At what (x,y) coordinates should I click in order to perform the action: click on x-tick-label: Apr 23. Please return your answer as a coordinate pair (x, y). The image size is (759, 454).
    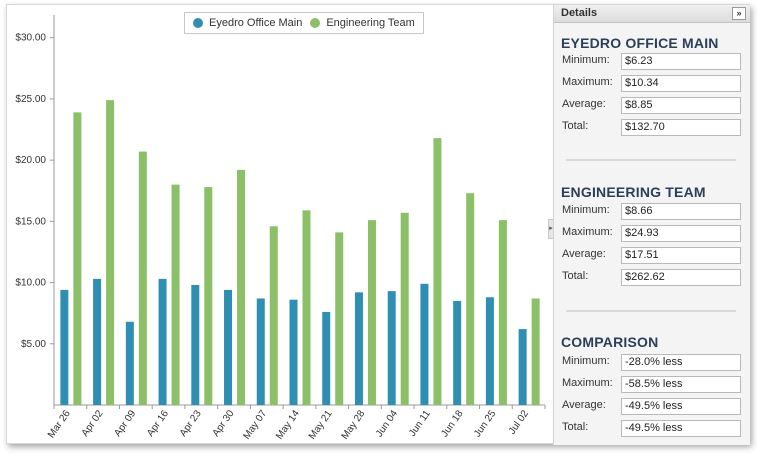
    Looking at the image, I should click on (191, 423).